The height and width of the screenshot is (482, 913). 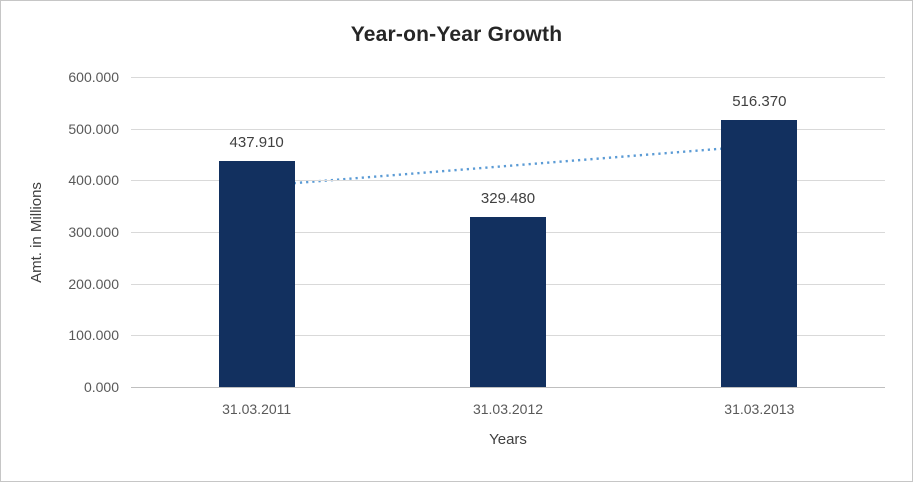 What do you see at coordinates (93, 77) in the screenshot?
I see `y-tick-label: 600.000` at bounding box center [93, 77].